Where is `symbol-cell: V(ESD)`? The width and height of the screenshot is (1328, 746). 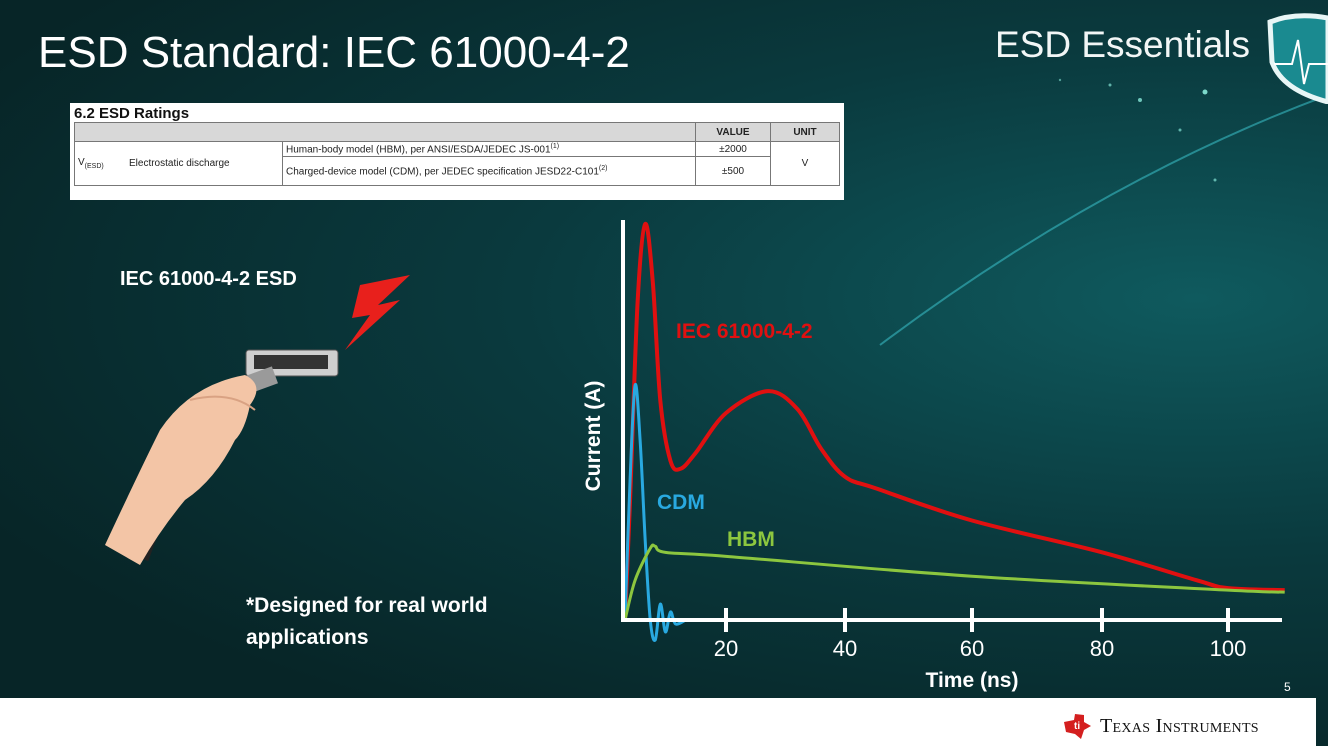 symbol-cell: V(ESD) is located at coordinates (100, 163).